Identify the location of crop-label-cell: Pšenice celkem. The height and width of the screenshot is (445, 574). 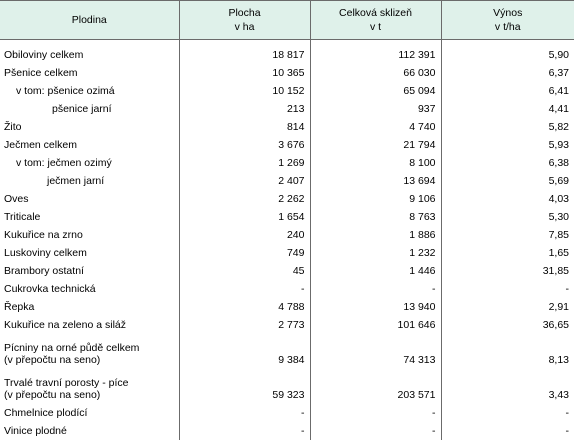
(41, 73).